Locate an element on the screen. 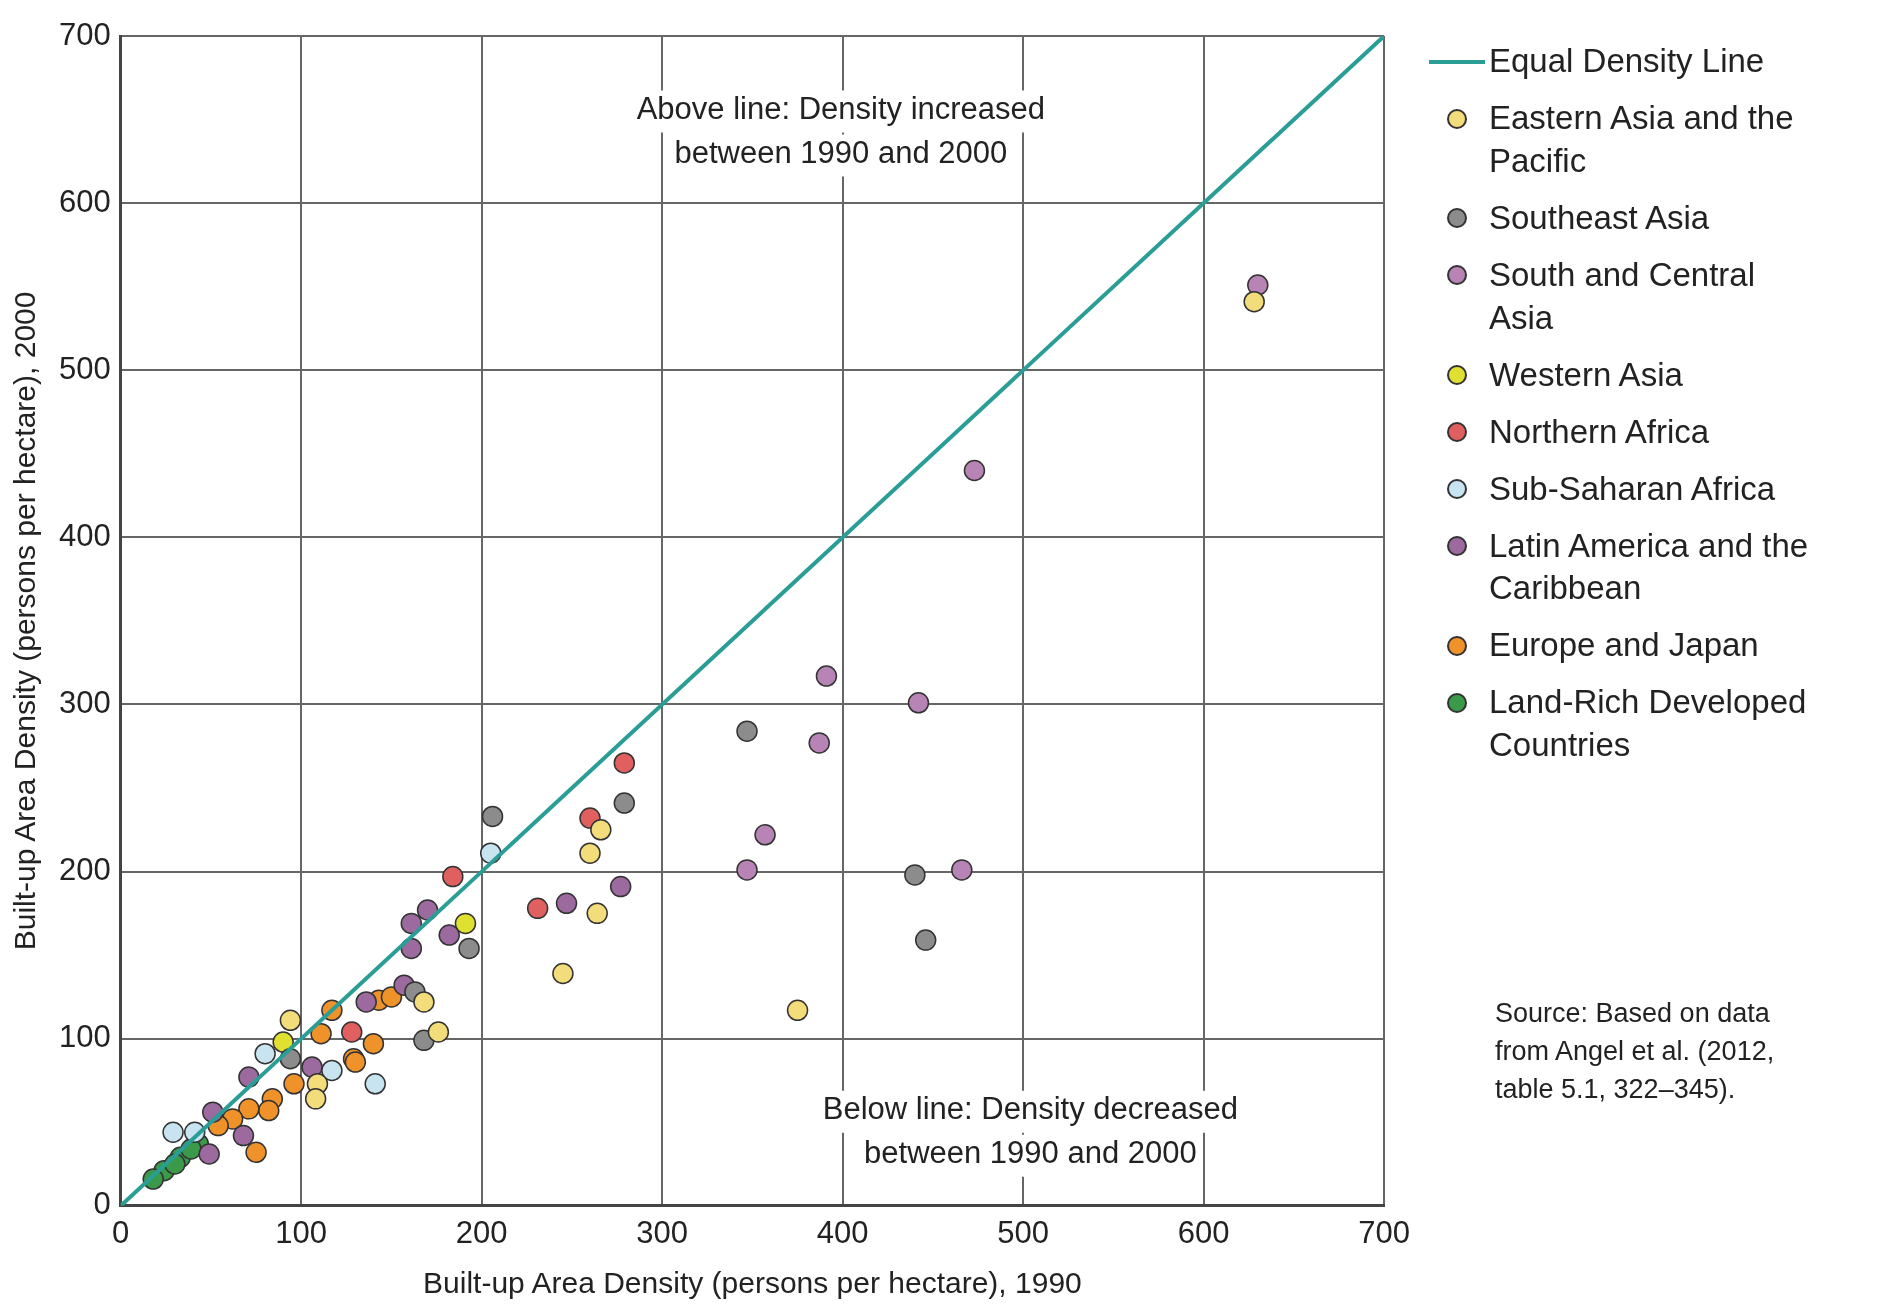 The width and height of the screenshot is (1883, 1312). y-tick-label: 0 is located at coordinates (102, 1204).